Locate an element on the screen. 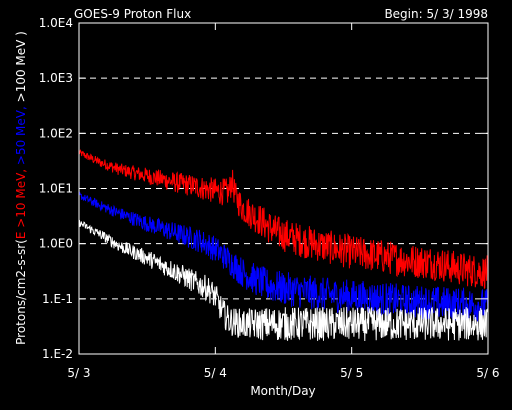 The height and width of the screenshot is (410, 512). y-tick-label-4: 1.0E0 is located at coordinates (56, 244).